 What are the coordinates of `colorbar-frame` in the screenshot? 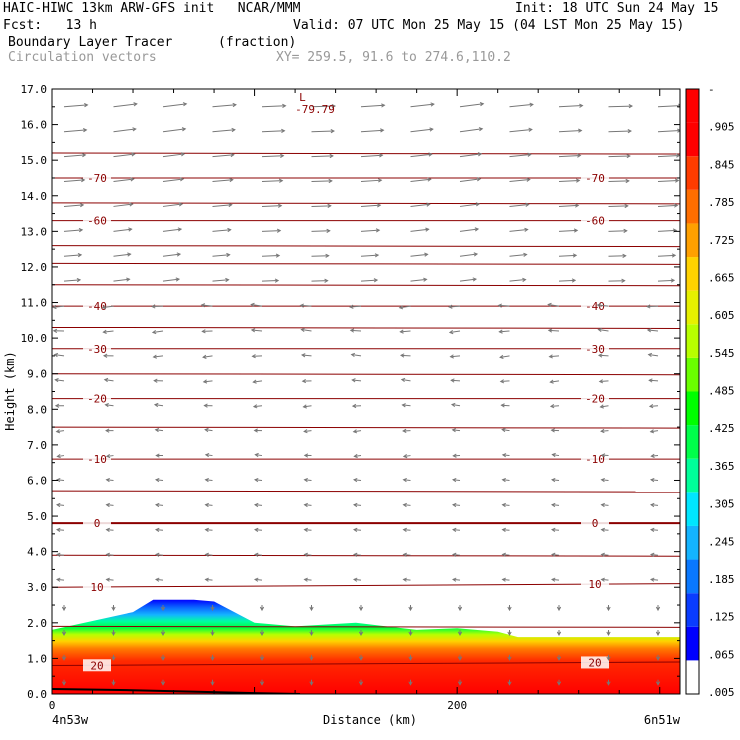 It's located at (692, 391).